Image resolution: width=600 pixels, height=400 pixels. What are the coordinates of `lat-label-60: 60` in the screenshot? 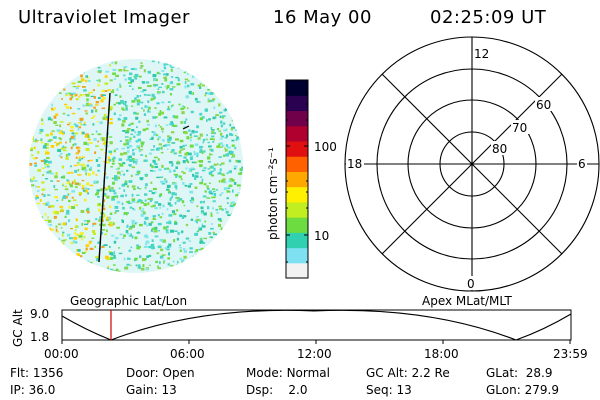 It's located at (543, 105).